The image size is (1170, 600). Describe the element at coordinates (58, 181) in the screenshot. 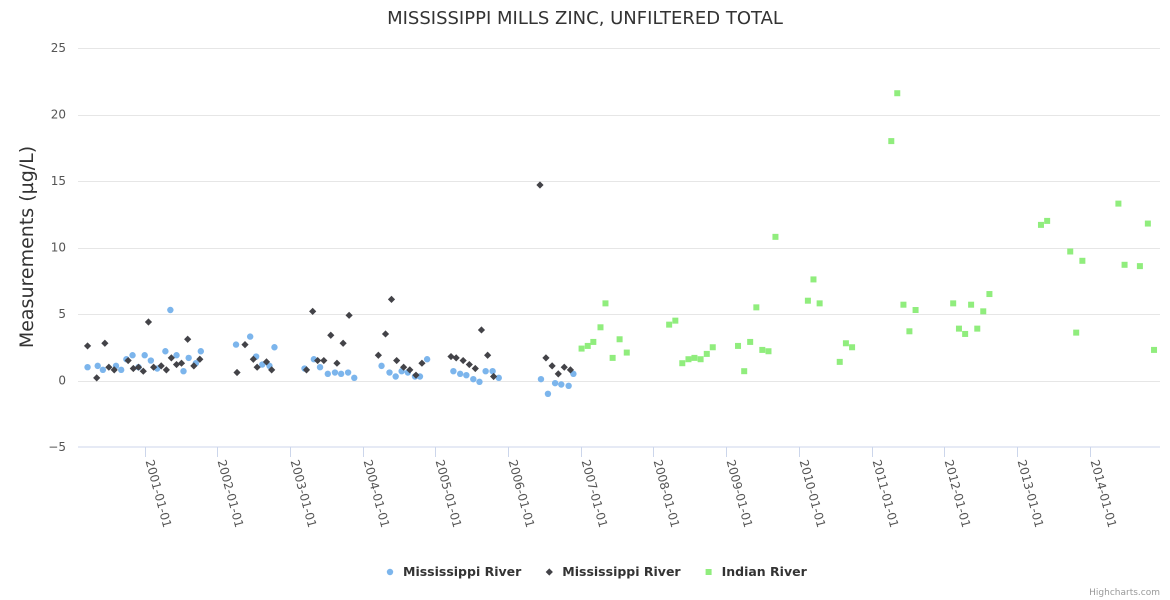

I see `y-tick-label: 15` at that location.